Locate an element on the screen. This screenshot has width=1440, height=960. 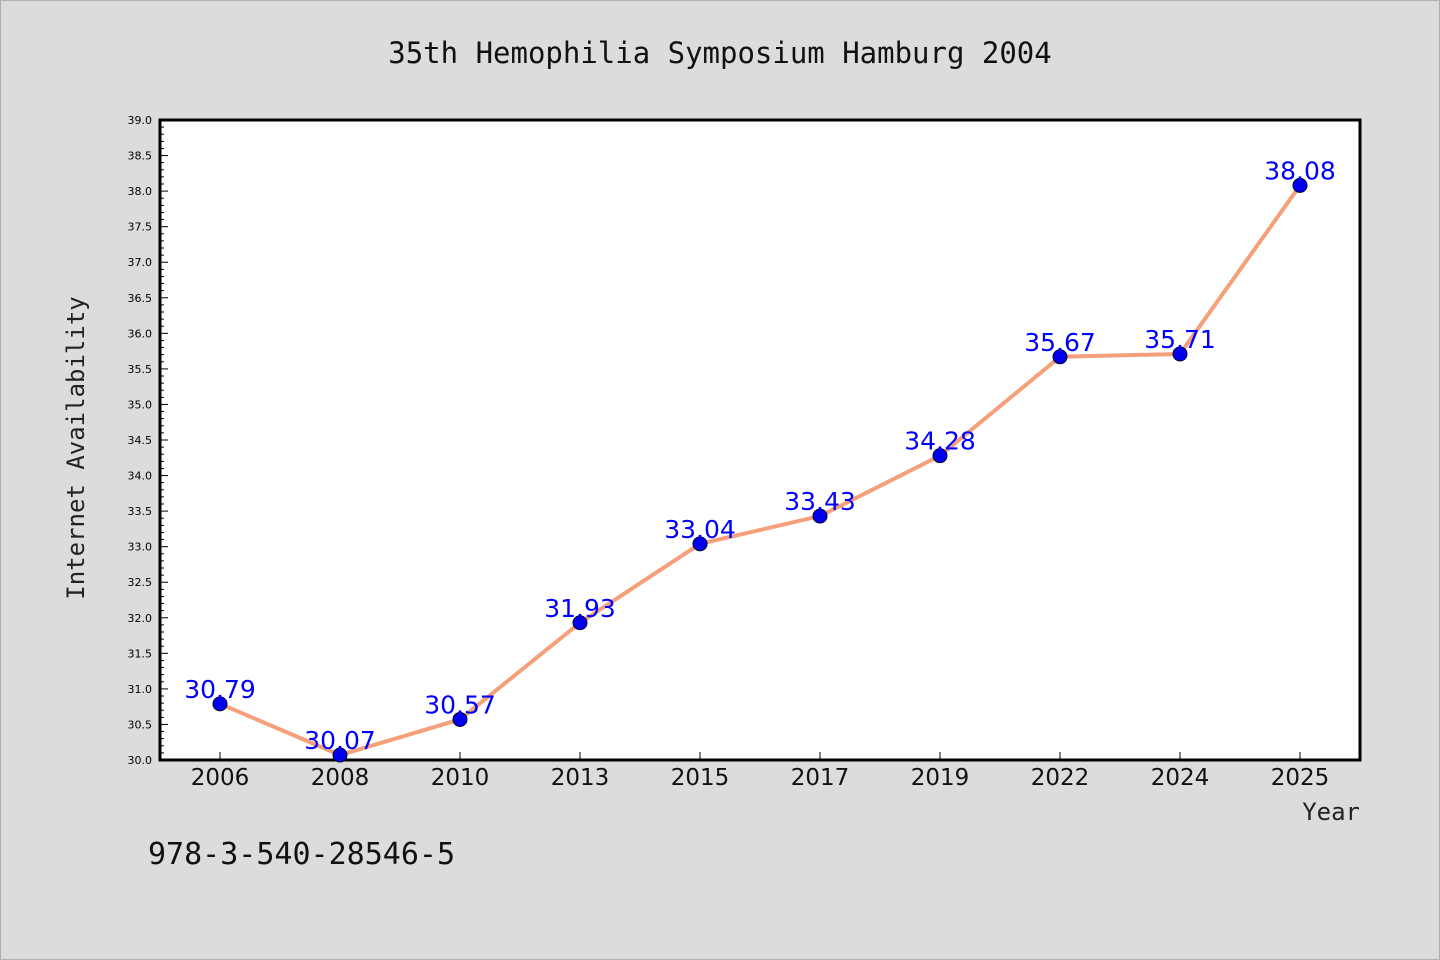
x-tick-label: 2006 is located at coordinates (220, 778).